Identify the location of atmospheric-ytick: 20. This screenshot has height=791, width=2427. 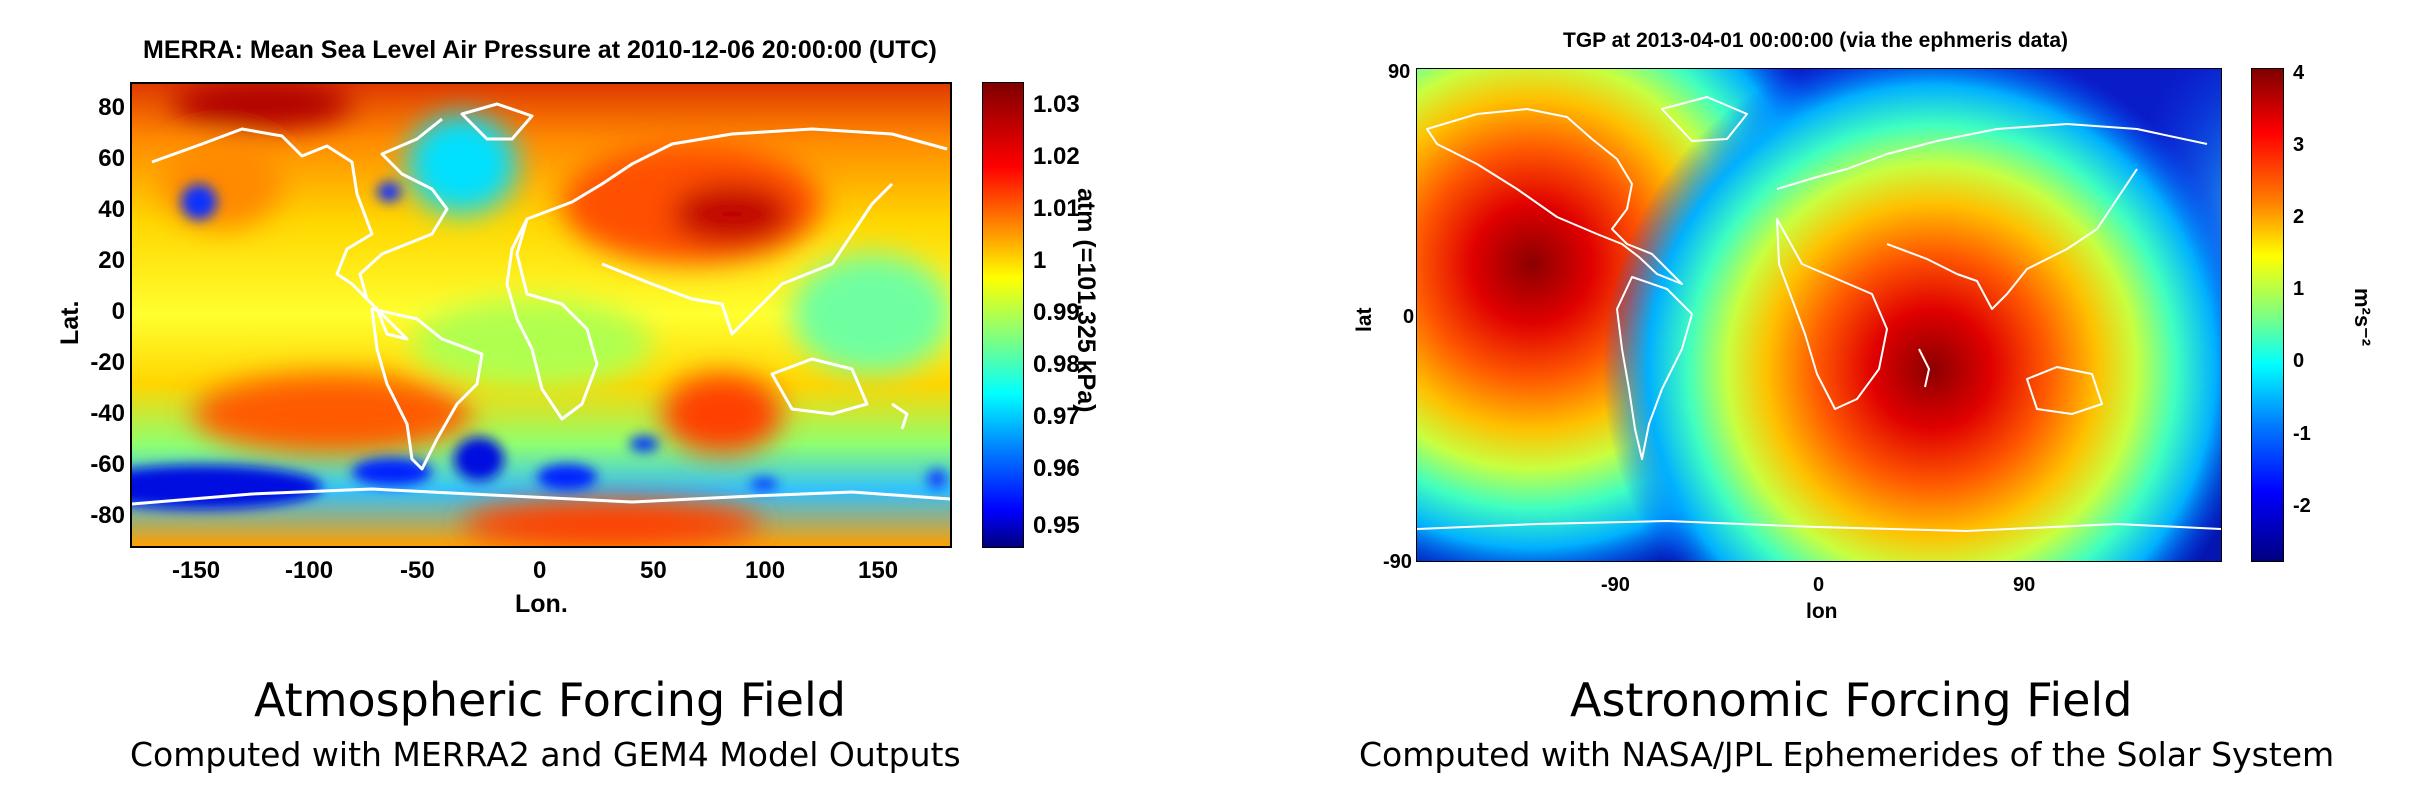
(111, 260).